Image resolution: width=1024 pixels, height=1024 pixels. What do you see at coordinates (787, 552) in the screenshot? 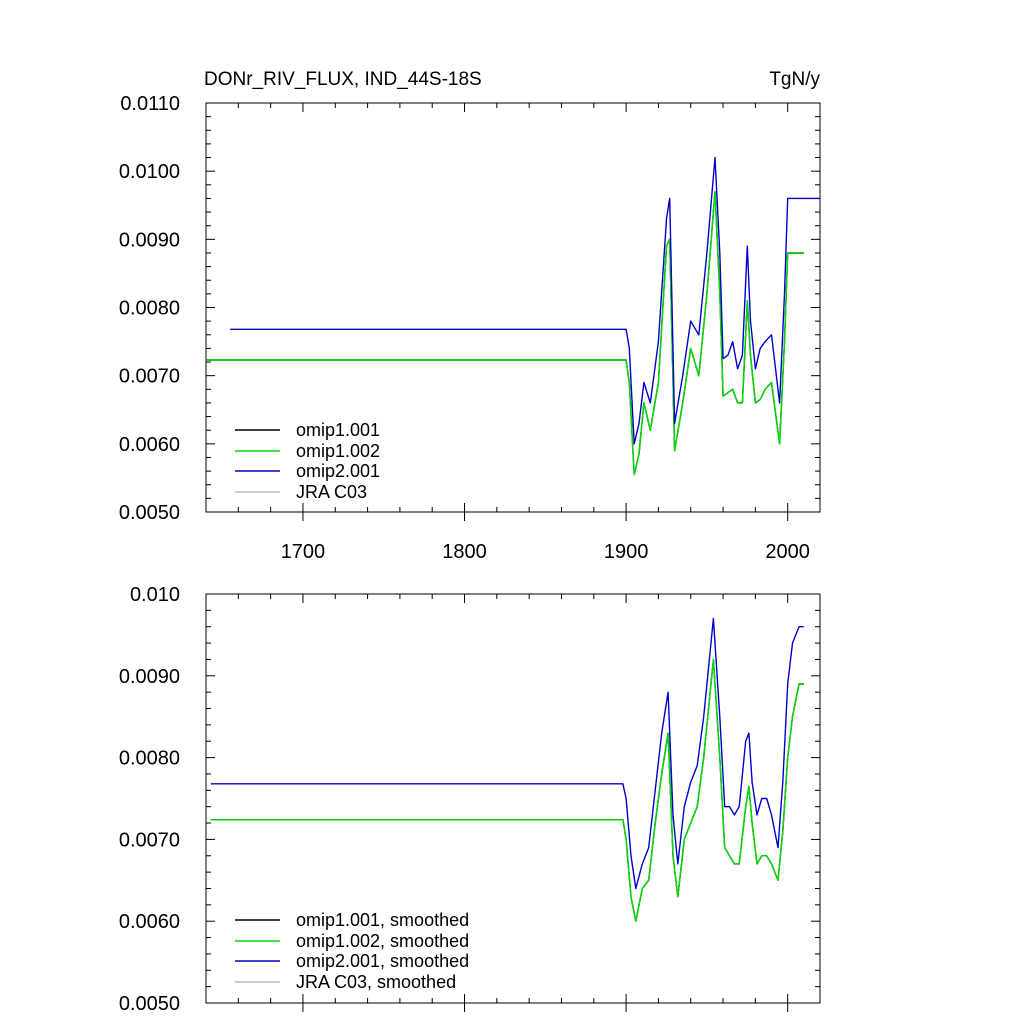
I see `x-tick-label: 2000` at bounding box center [787, 552].